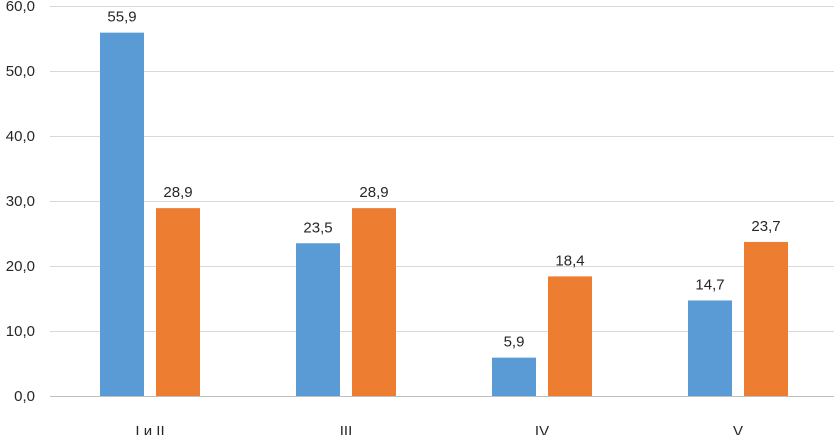 Image resolution: width=834 pixels, height=435 pixels. What do you see at coordinates (542, 429) in the screenshot?
I see `x-tick-label: IV` at bounding box center [542, 429].